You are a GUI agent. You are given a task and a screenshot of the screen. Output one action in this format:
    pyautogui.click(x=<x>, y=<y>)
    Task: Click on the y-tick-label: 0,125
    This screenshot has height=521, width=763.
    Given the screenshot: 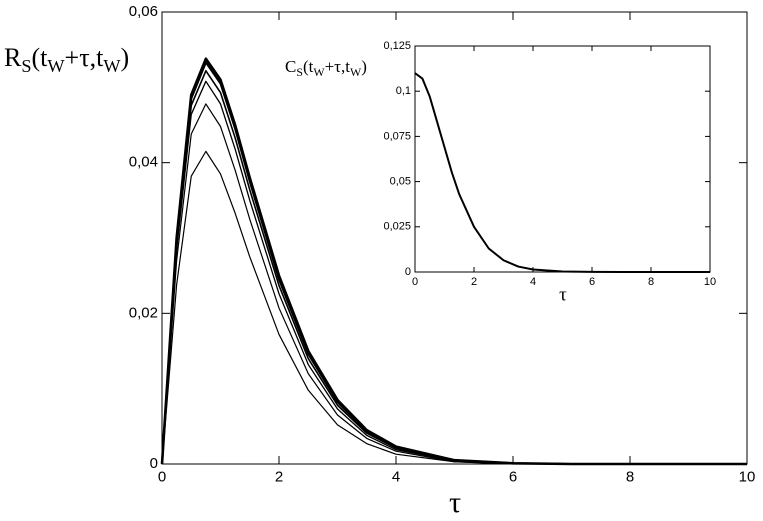 What is the action you would take?
    pyautogui.click(x=397, y=46)
    